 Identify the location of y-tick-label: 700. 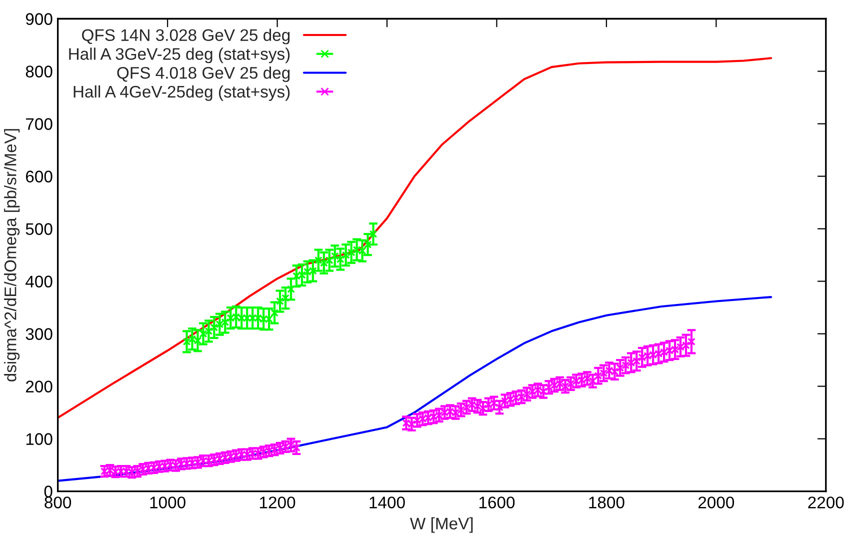
(39, 124).